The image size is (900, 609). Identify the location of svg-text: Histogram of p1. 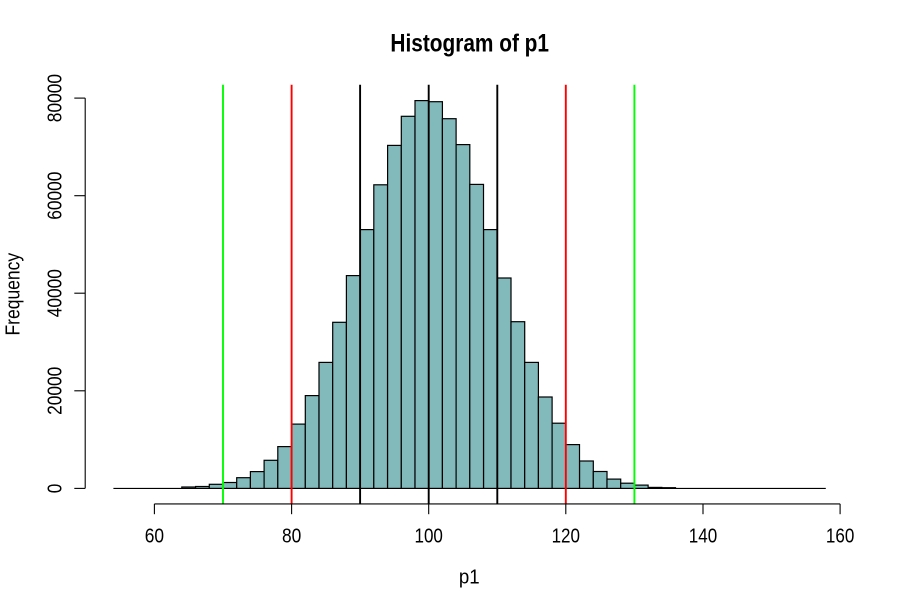
(469, 43).